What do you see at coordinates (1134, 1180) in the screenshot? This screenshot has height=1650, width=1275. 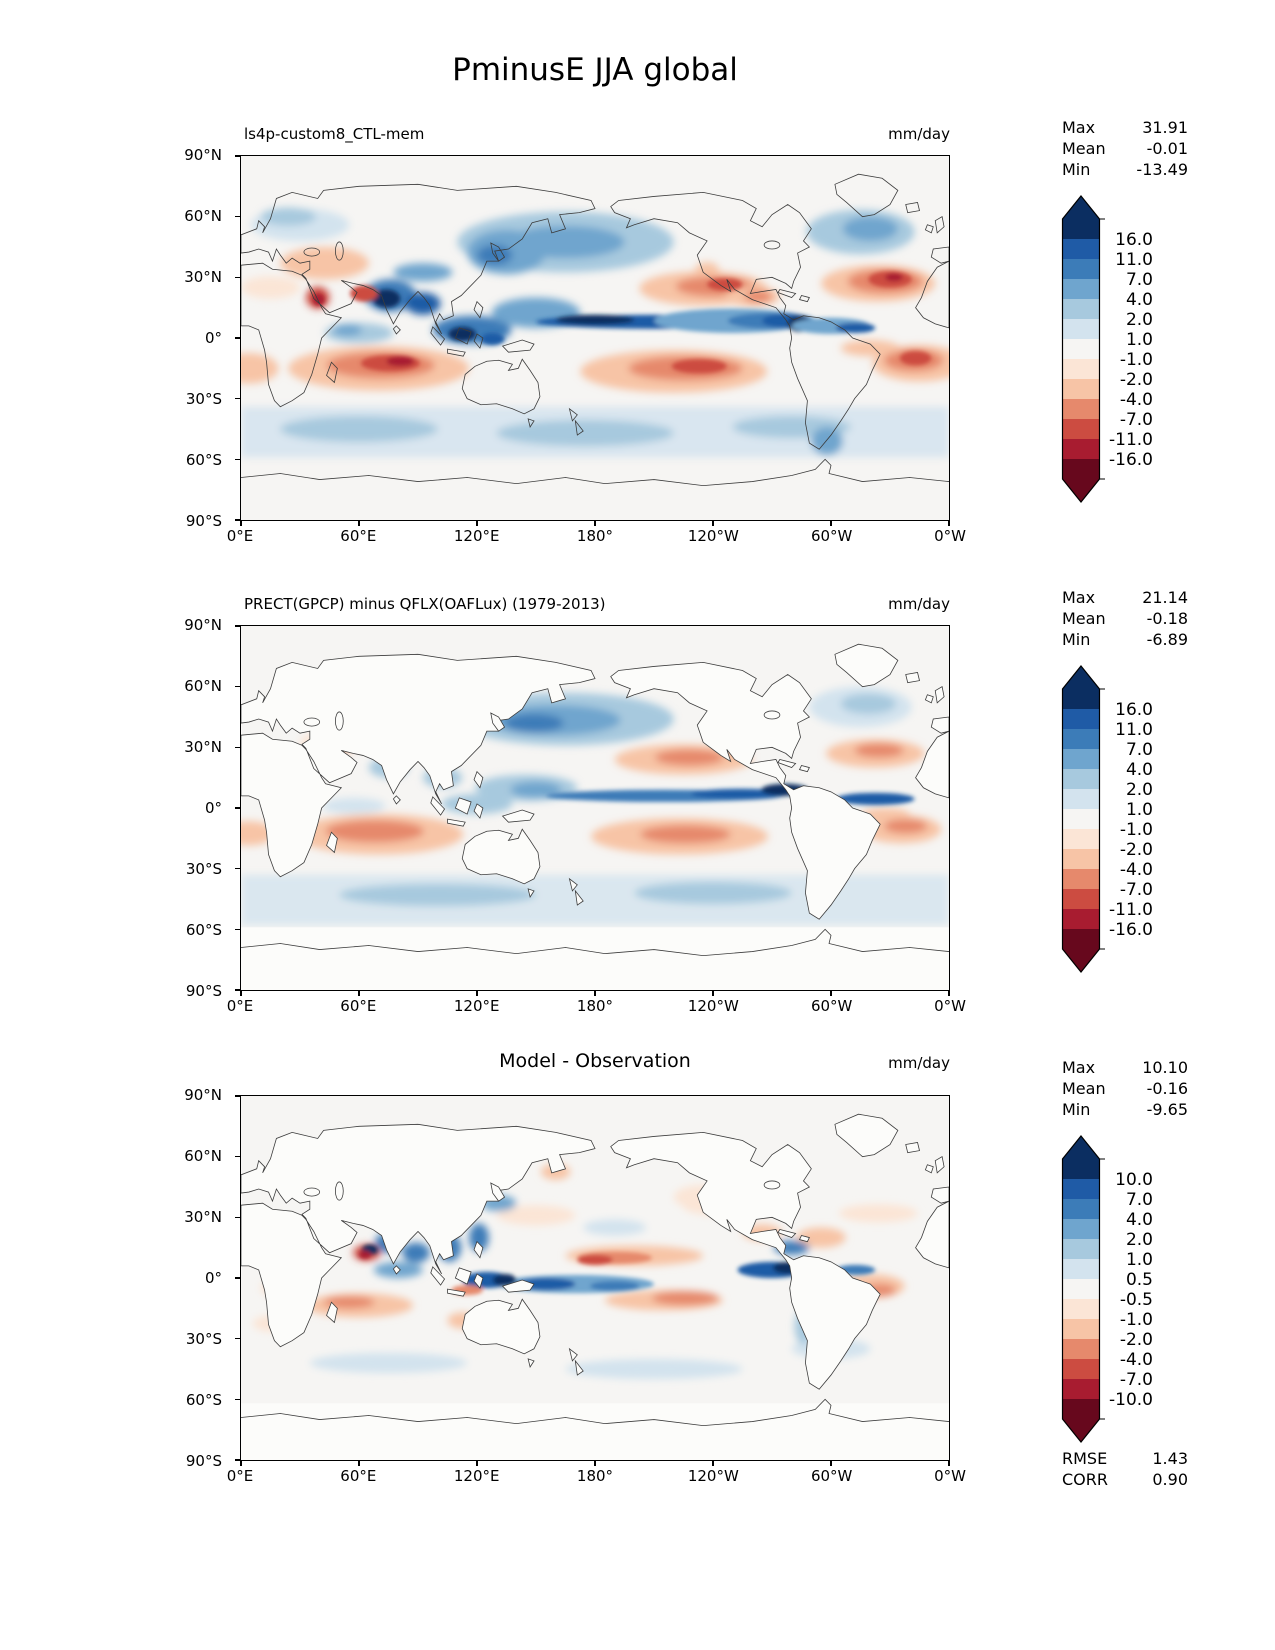 I see `colorbar-level-label: 10.0` at bounding box center [1134, 1180].